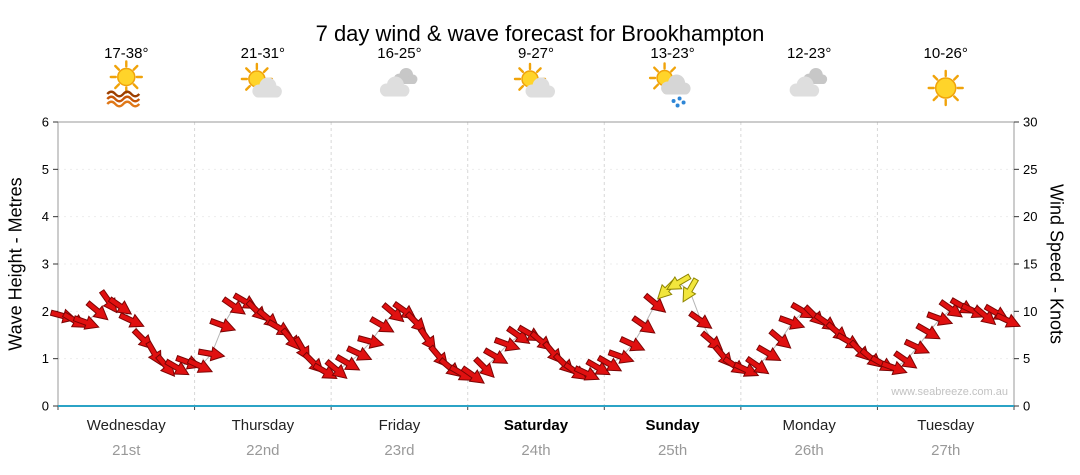 The height and width of the screenshot is (475, 1080). I want to click on day-name-label: Thursday, so click(263, 425).